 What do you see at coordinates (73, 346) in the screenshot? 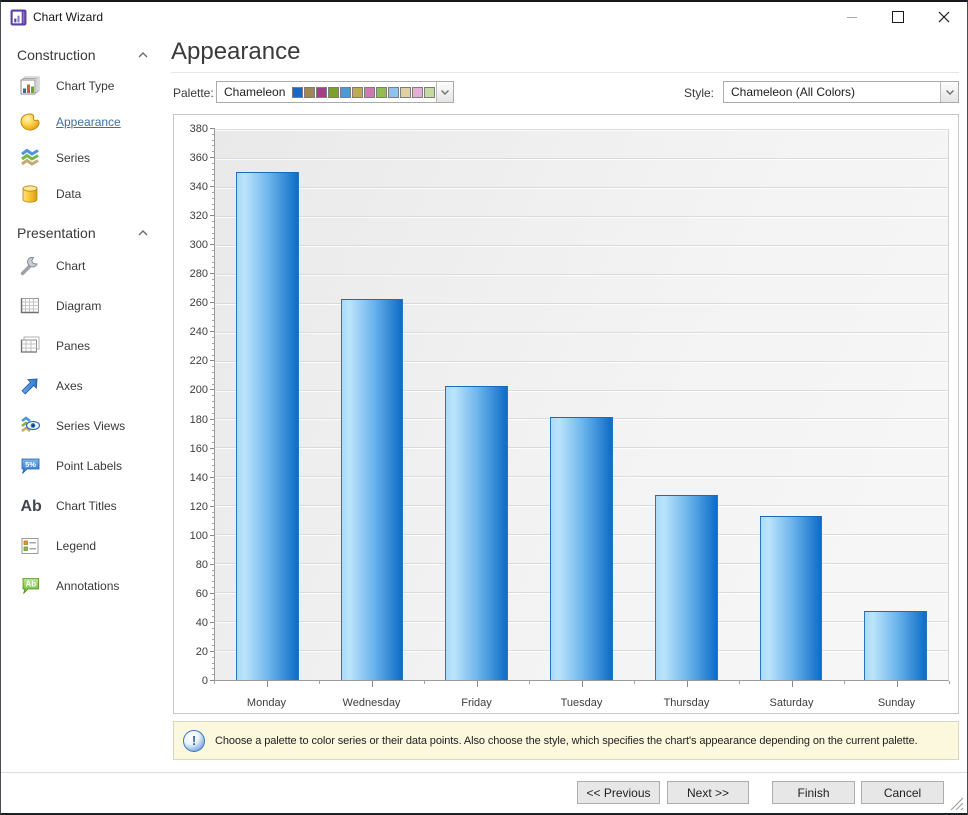
I see `sidebar-item-label: Panes` at bounding box center [73, 346].